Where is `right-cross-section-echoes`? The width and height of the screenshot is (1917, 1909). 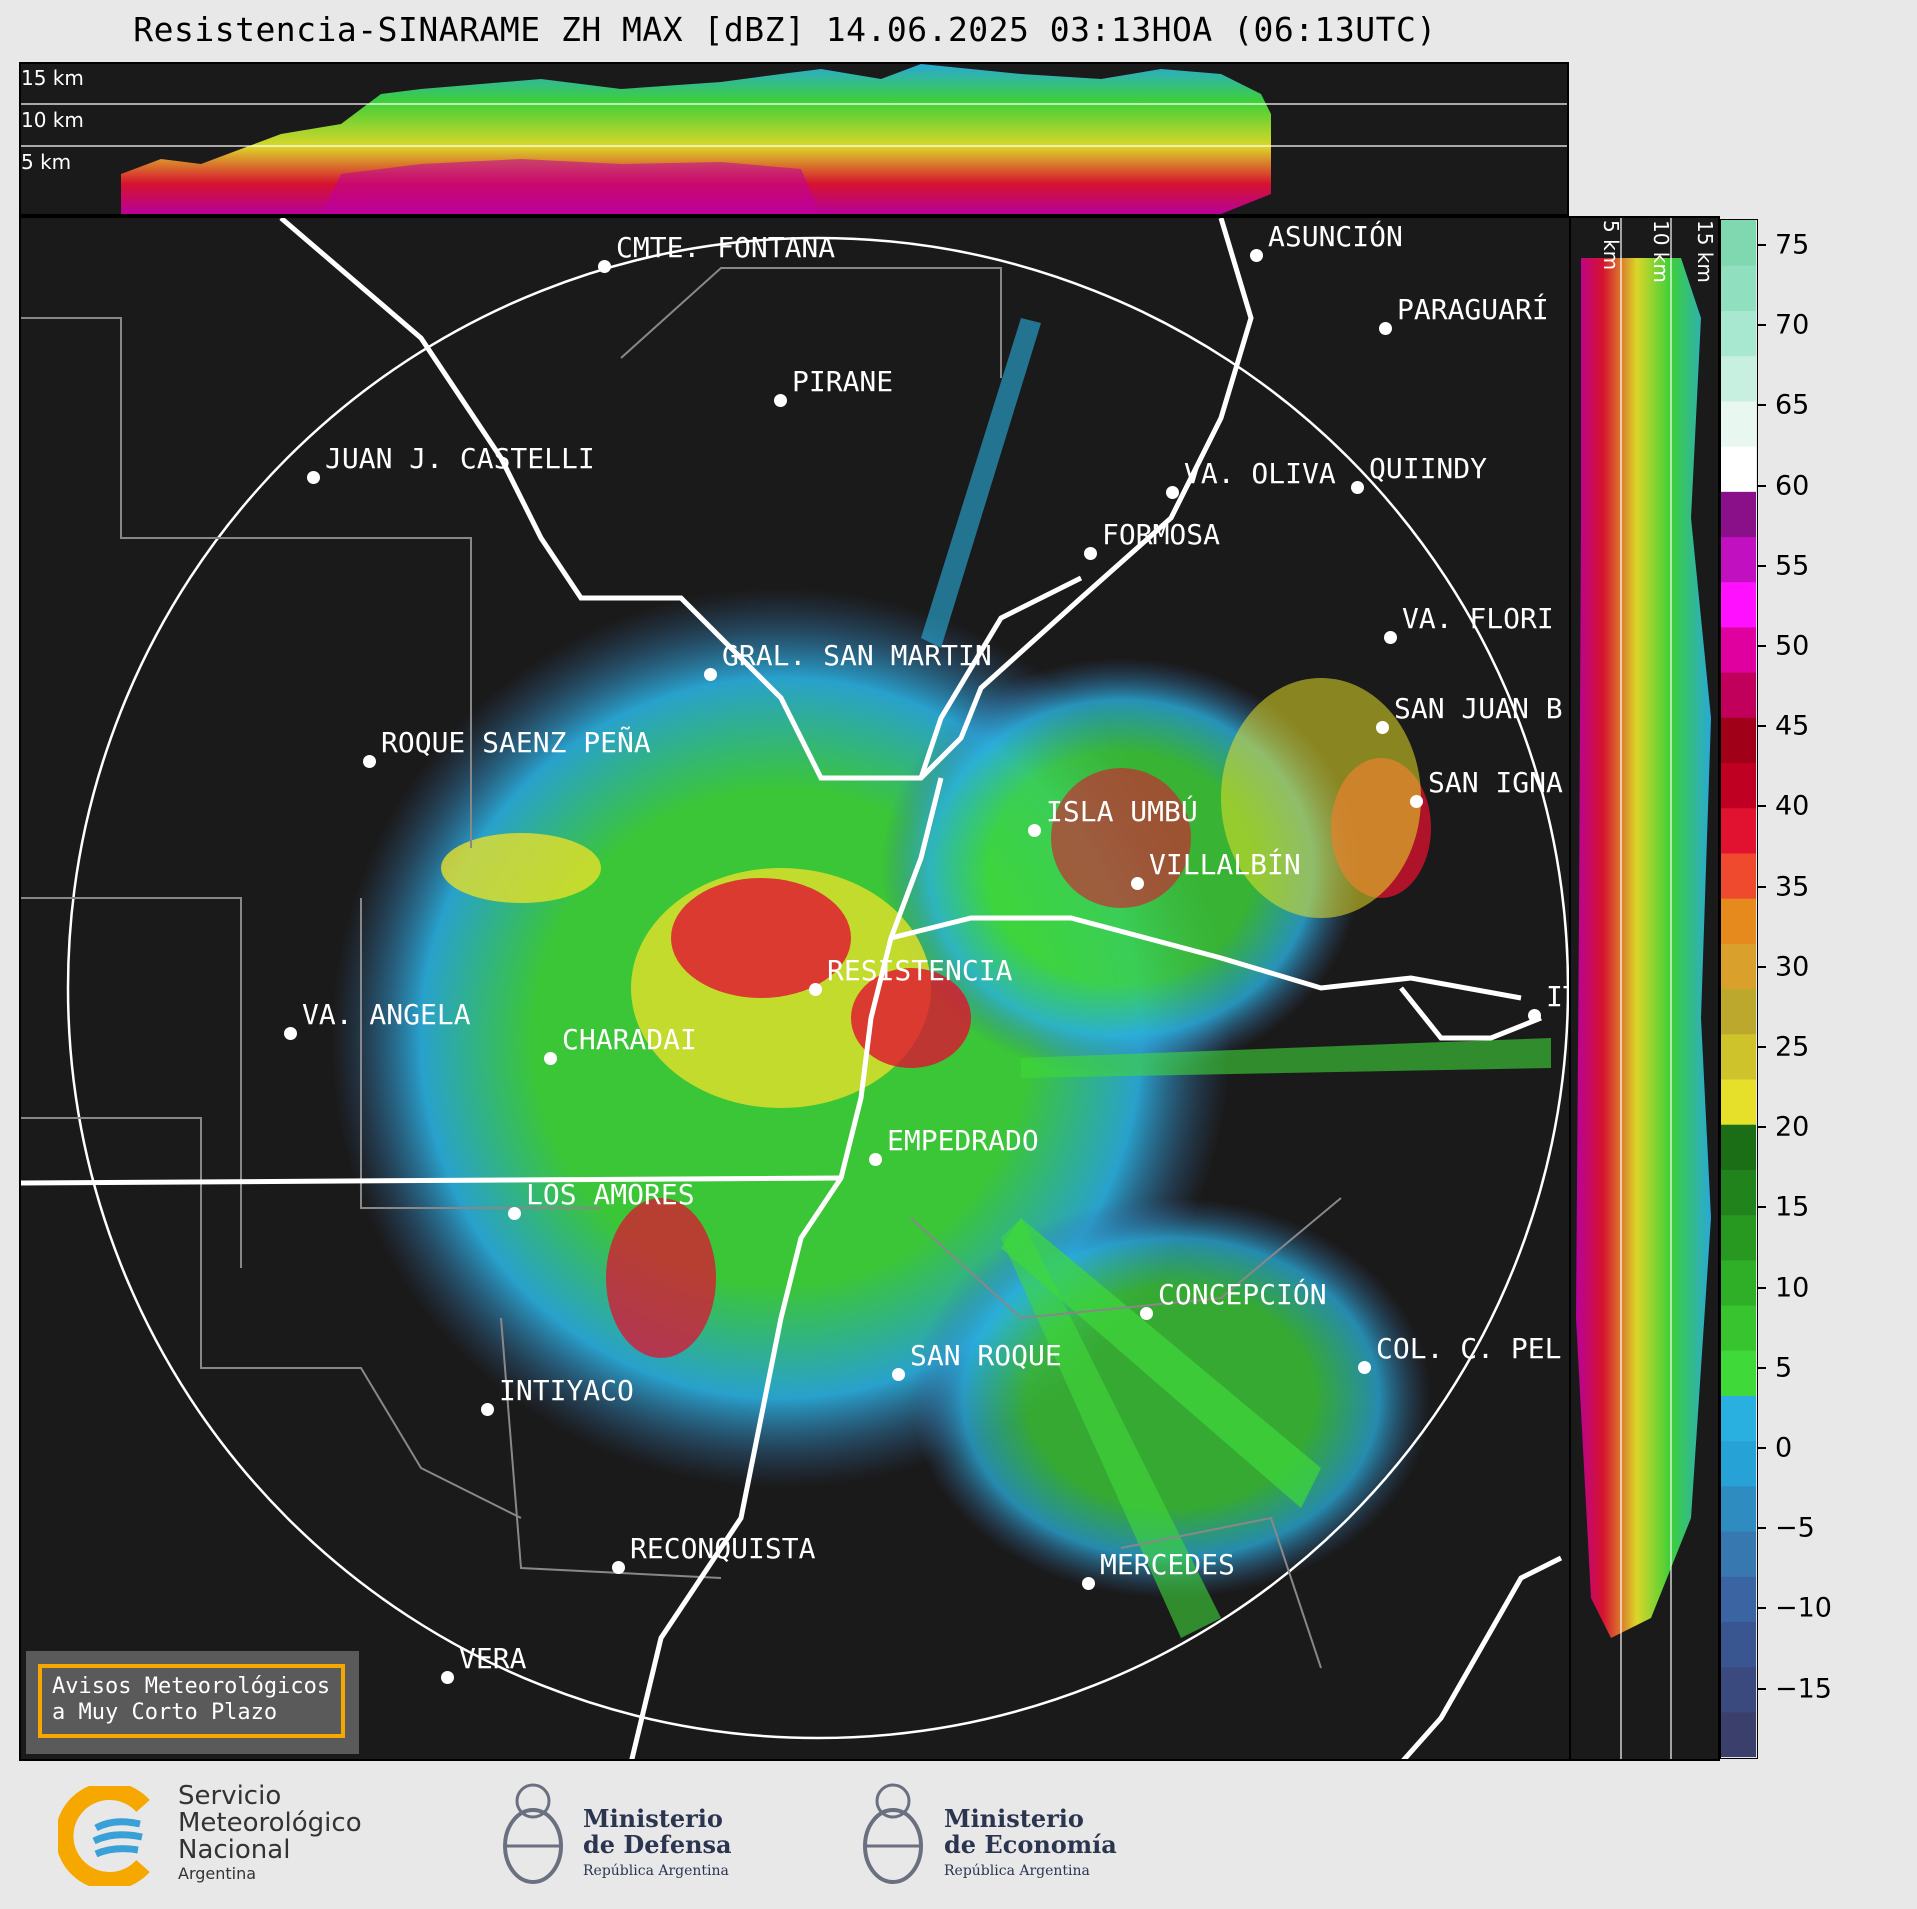
right-cross-section-echoes is located at coordinates (1643, 988).